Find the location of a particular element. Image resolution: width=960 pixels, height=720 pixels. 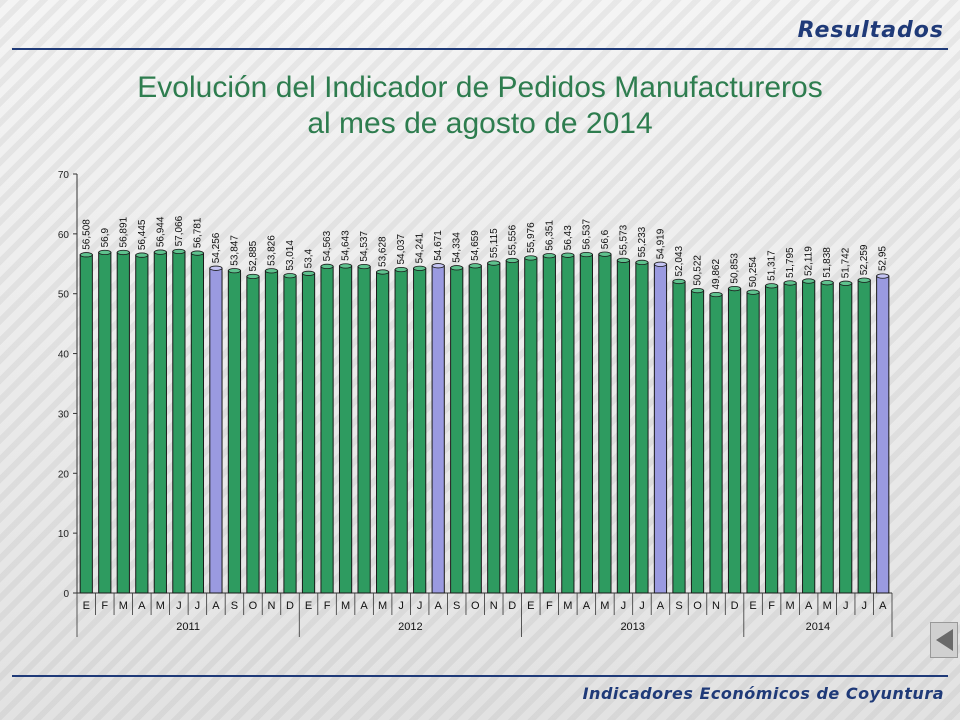

year-label: 2014 is located at coordinates (818, 627).